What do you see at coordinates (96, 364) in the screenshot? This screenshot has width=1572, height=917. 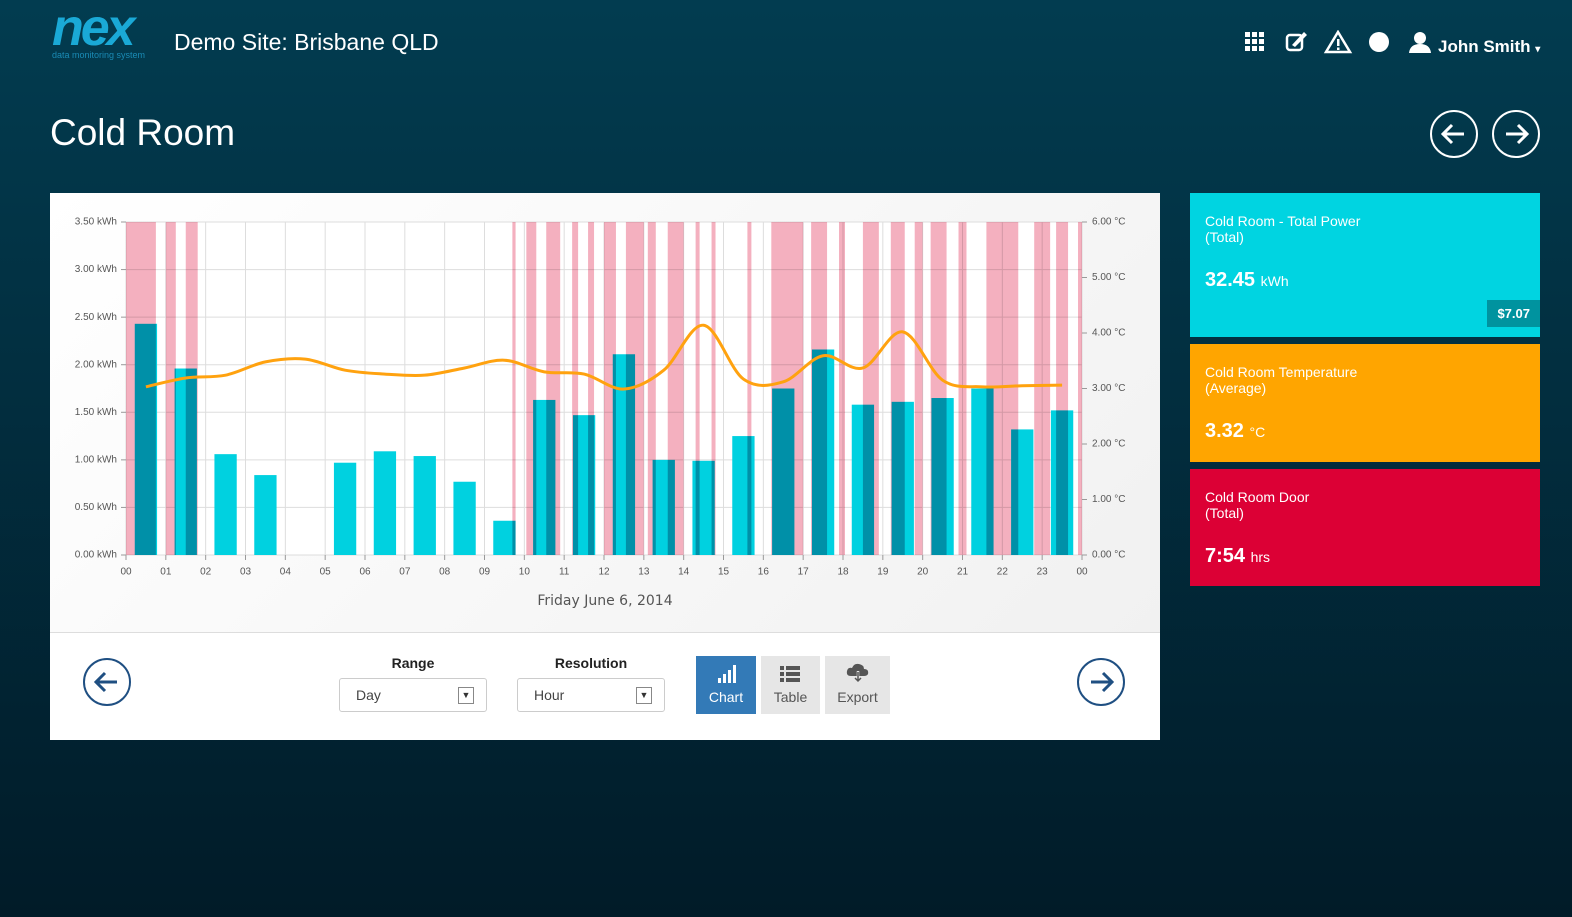 I see `y-tick-label: 2.00 kWh` at bounding box center [96, 364].